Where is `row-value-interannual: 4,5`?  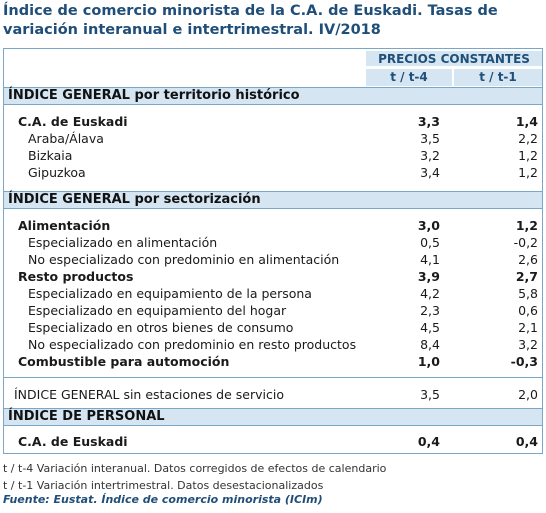
row-value-interannual: 4,5 is located at coordinates (430, 327).